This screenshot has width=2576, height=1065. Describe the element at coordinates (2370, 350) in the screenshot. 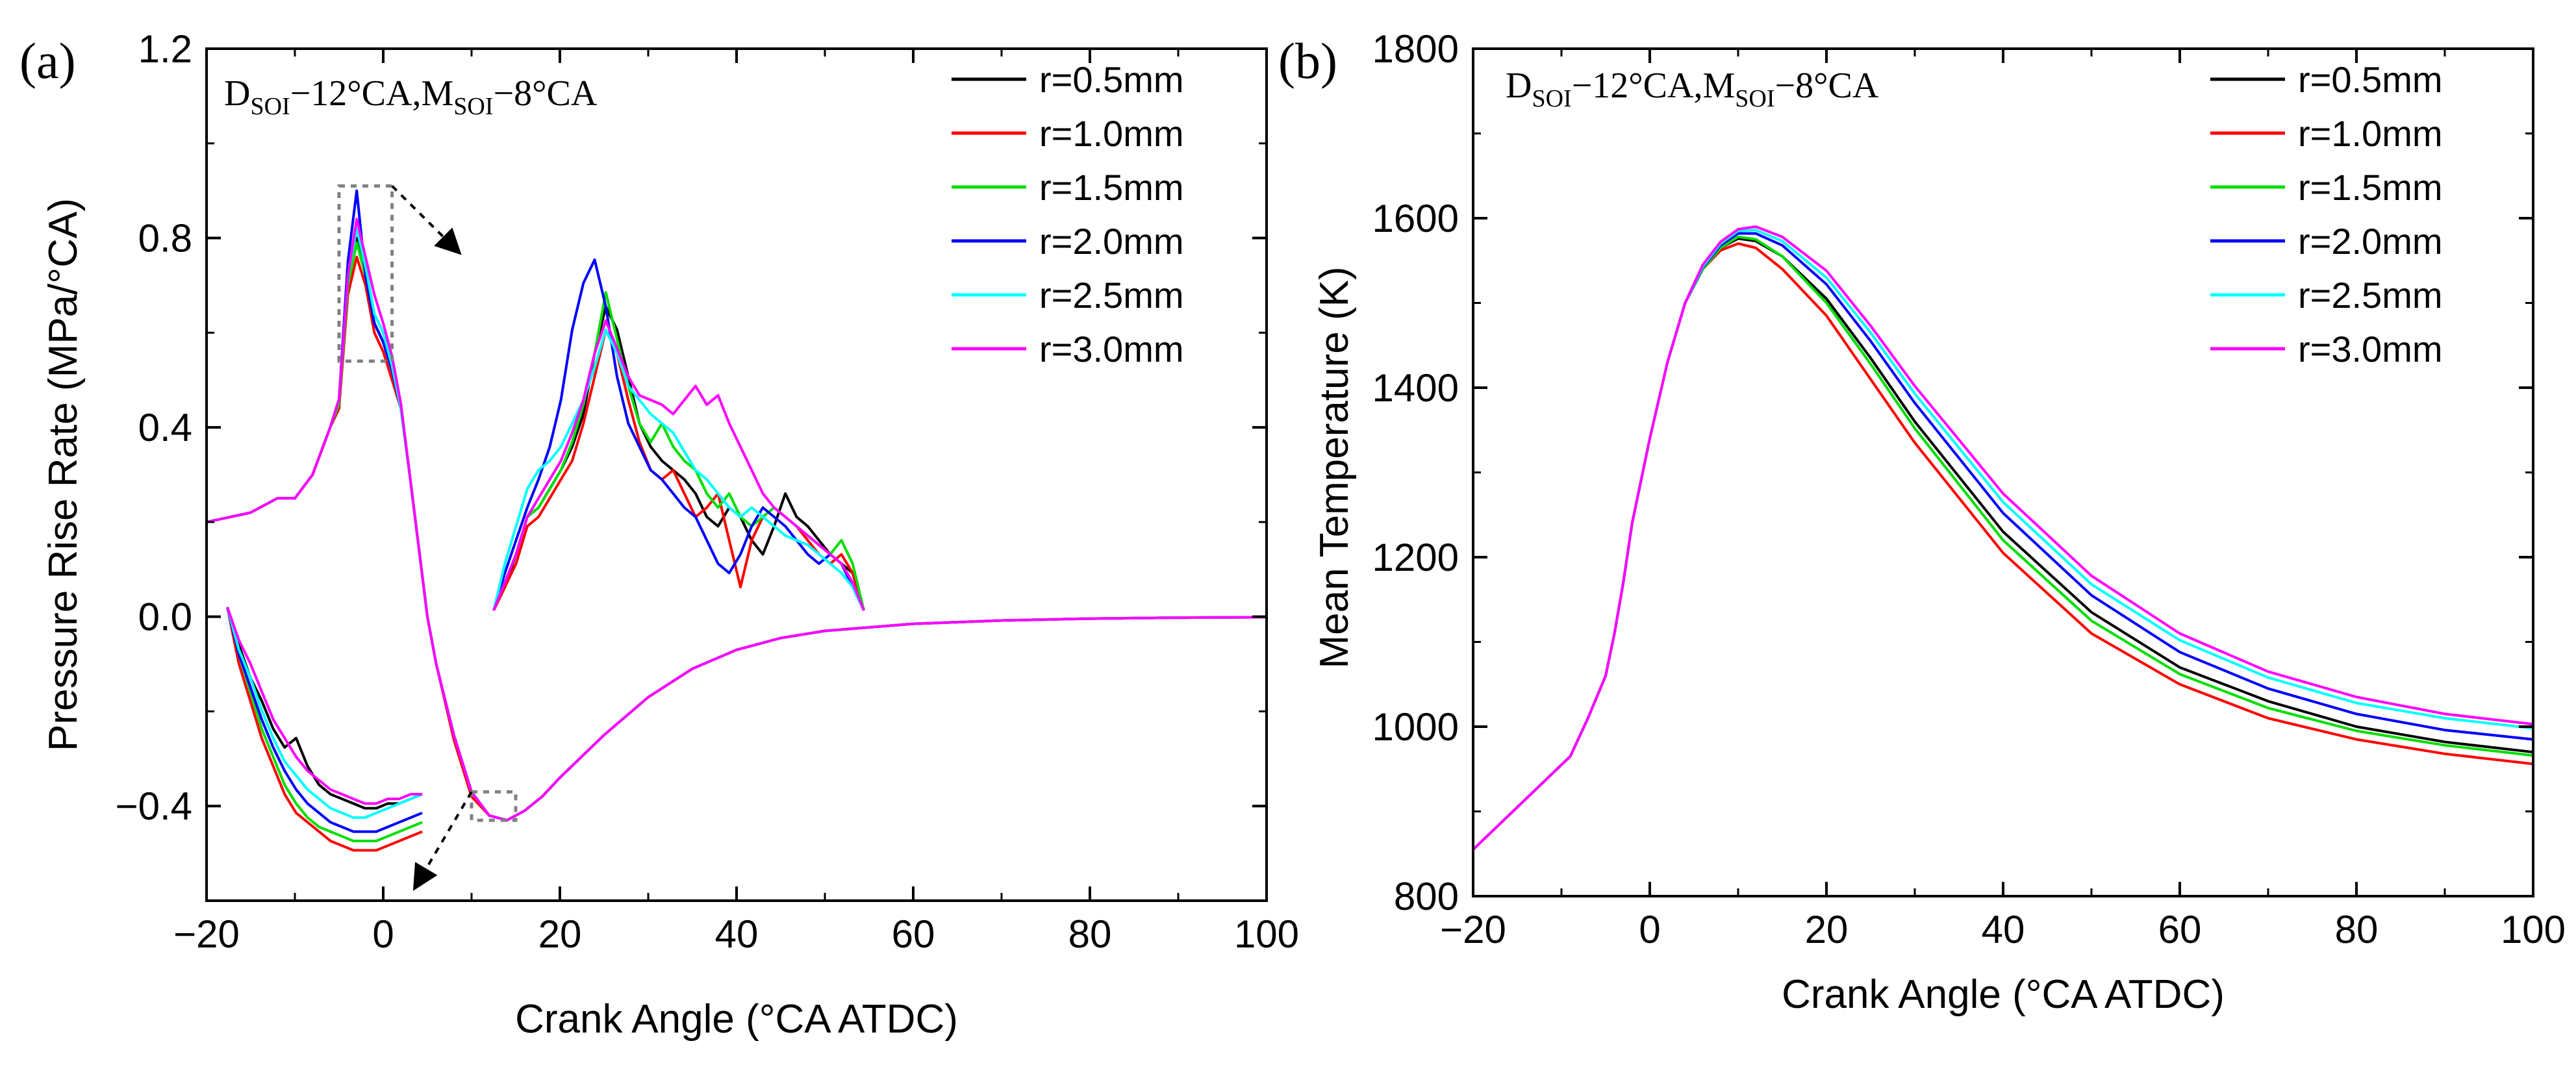

I see `panel-b-legend-label-r-3-0mm: r=3.0mm` at that location.